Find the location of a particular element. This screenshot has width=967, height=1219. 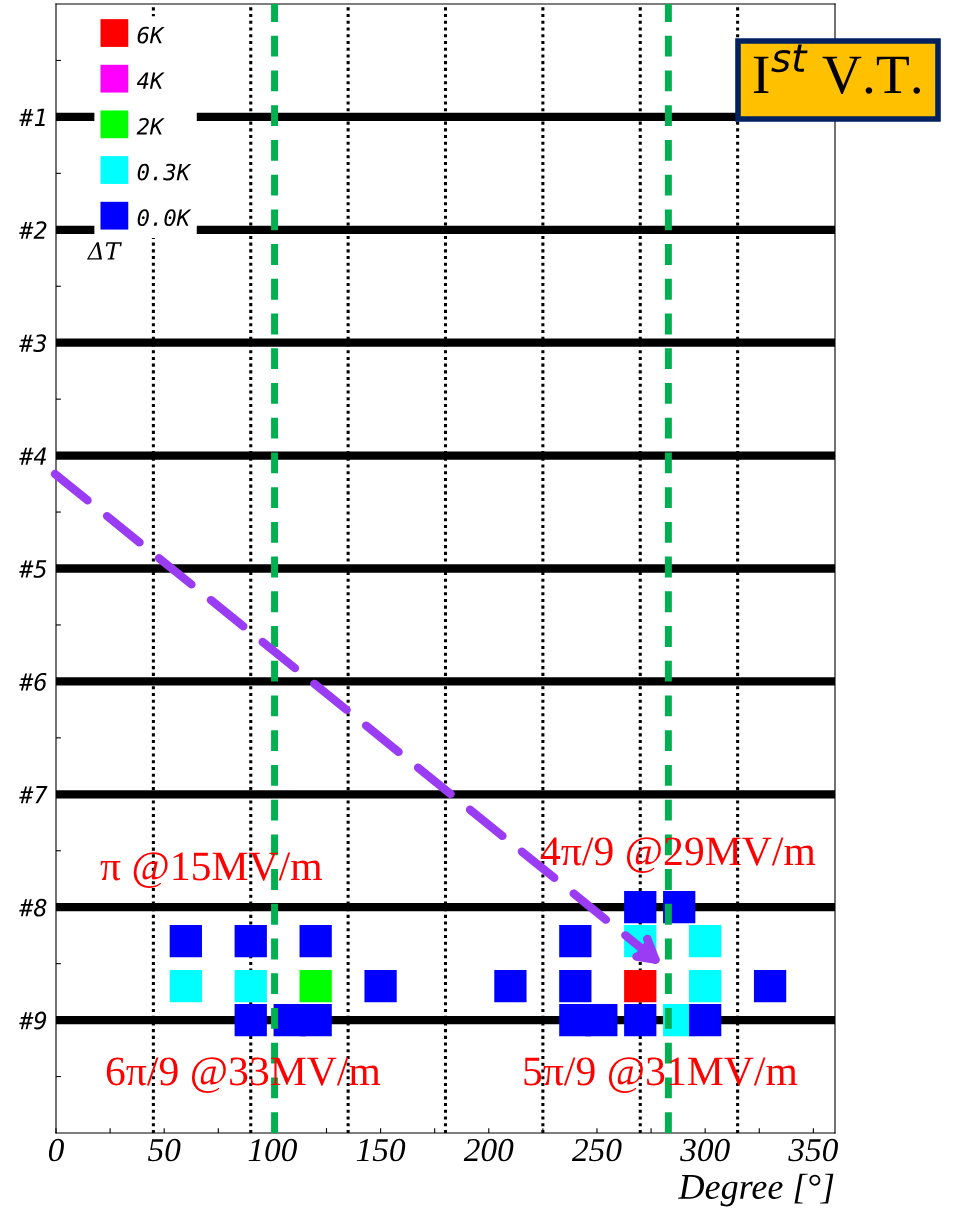

y-tick-label: #7 is located at coordinates (33, 795).